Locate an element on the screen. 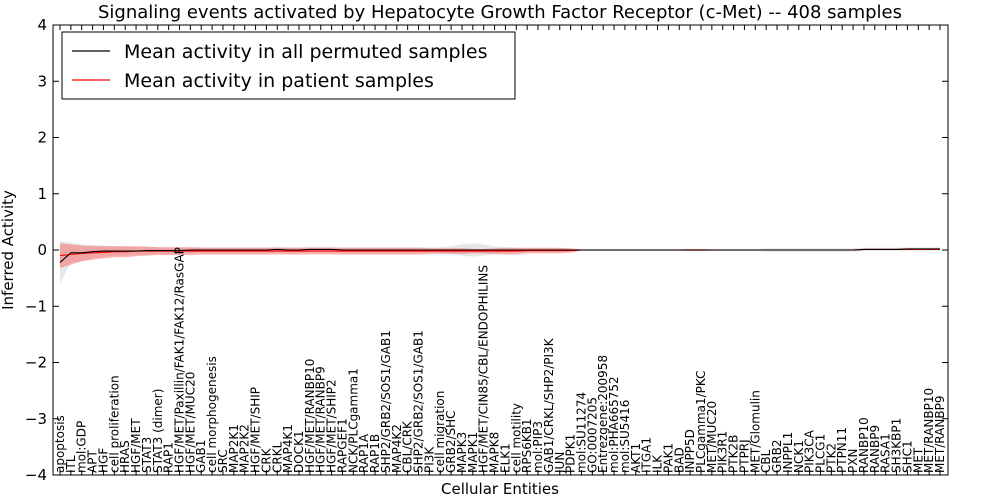 The image size is (1000, 500). x-tick-label: MET/MUC20 is located at coordinates (712, 437).